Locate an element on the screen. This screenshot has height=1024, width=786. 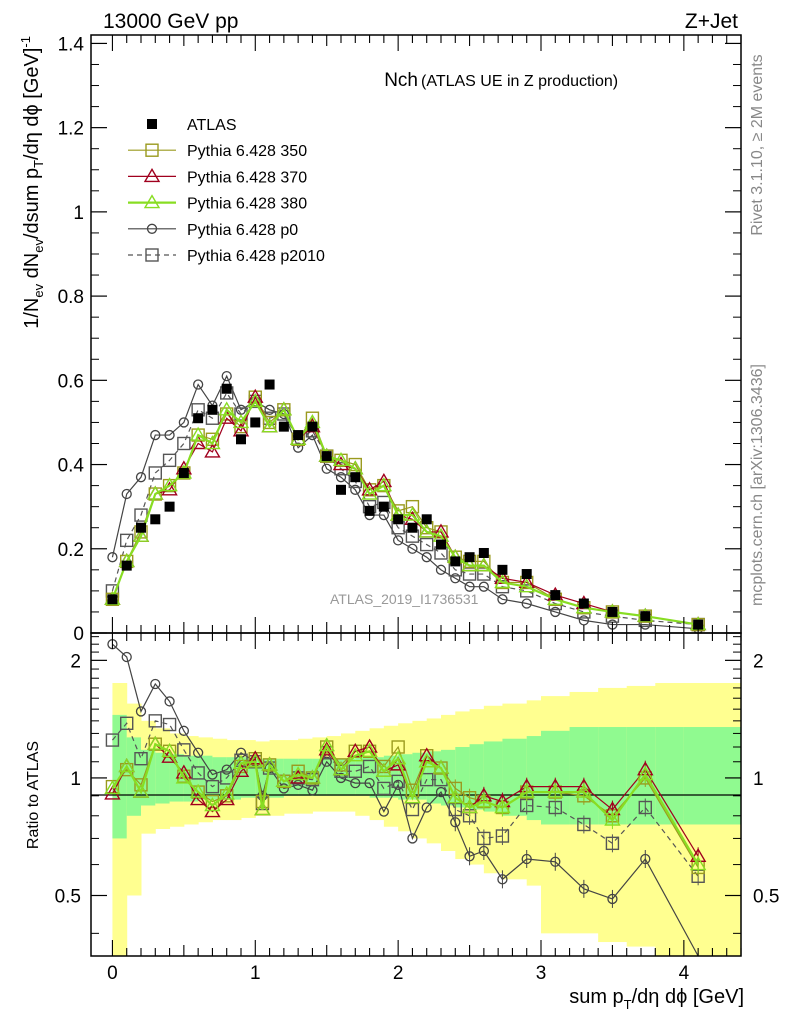
y-tick-label: 1 is located at coordinates (78, 213).